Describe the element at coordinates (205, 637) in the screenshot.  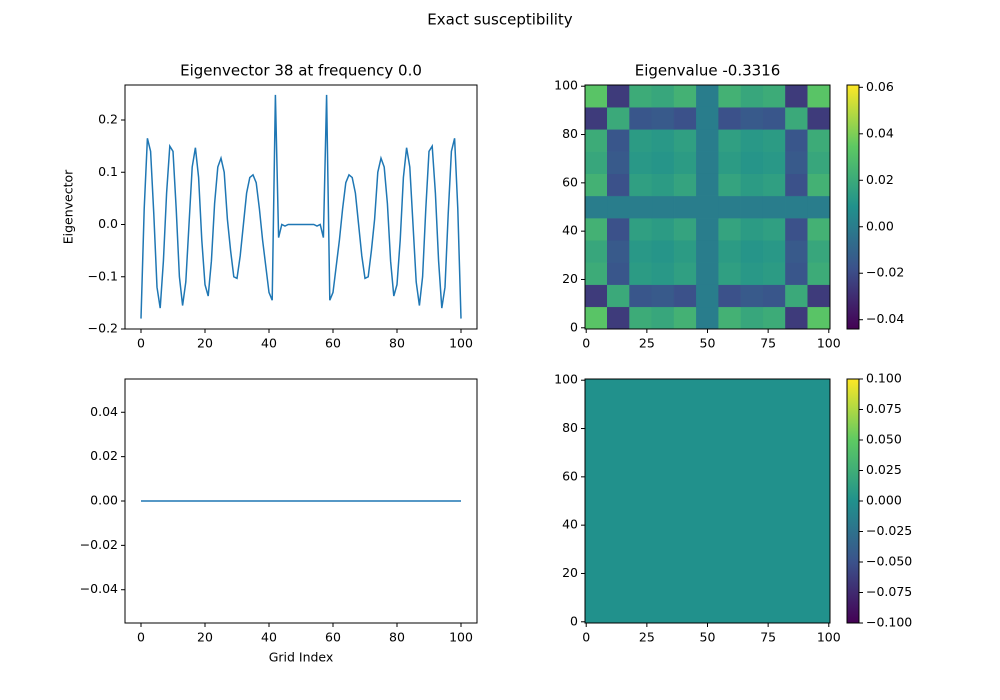
I see `x-tick-label: 20` at that location.